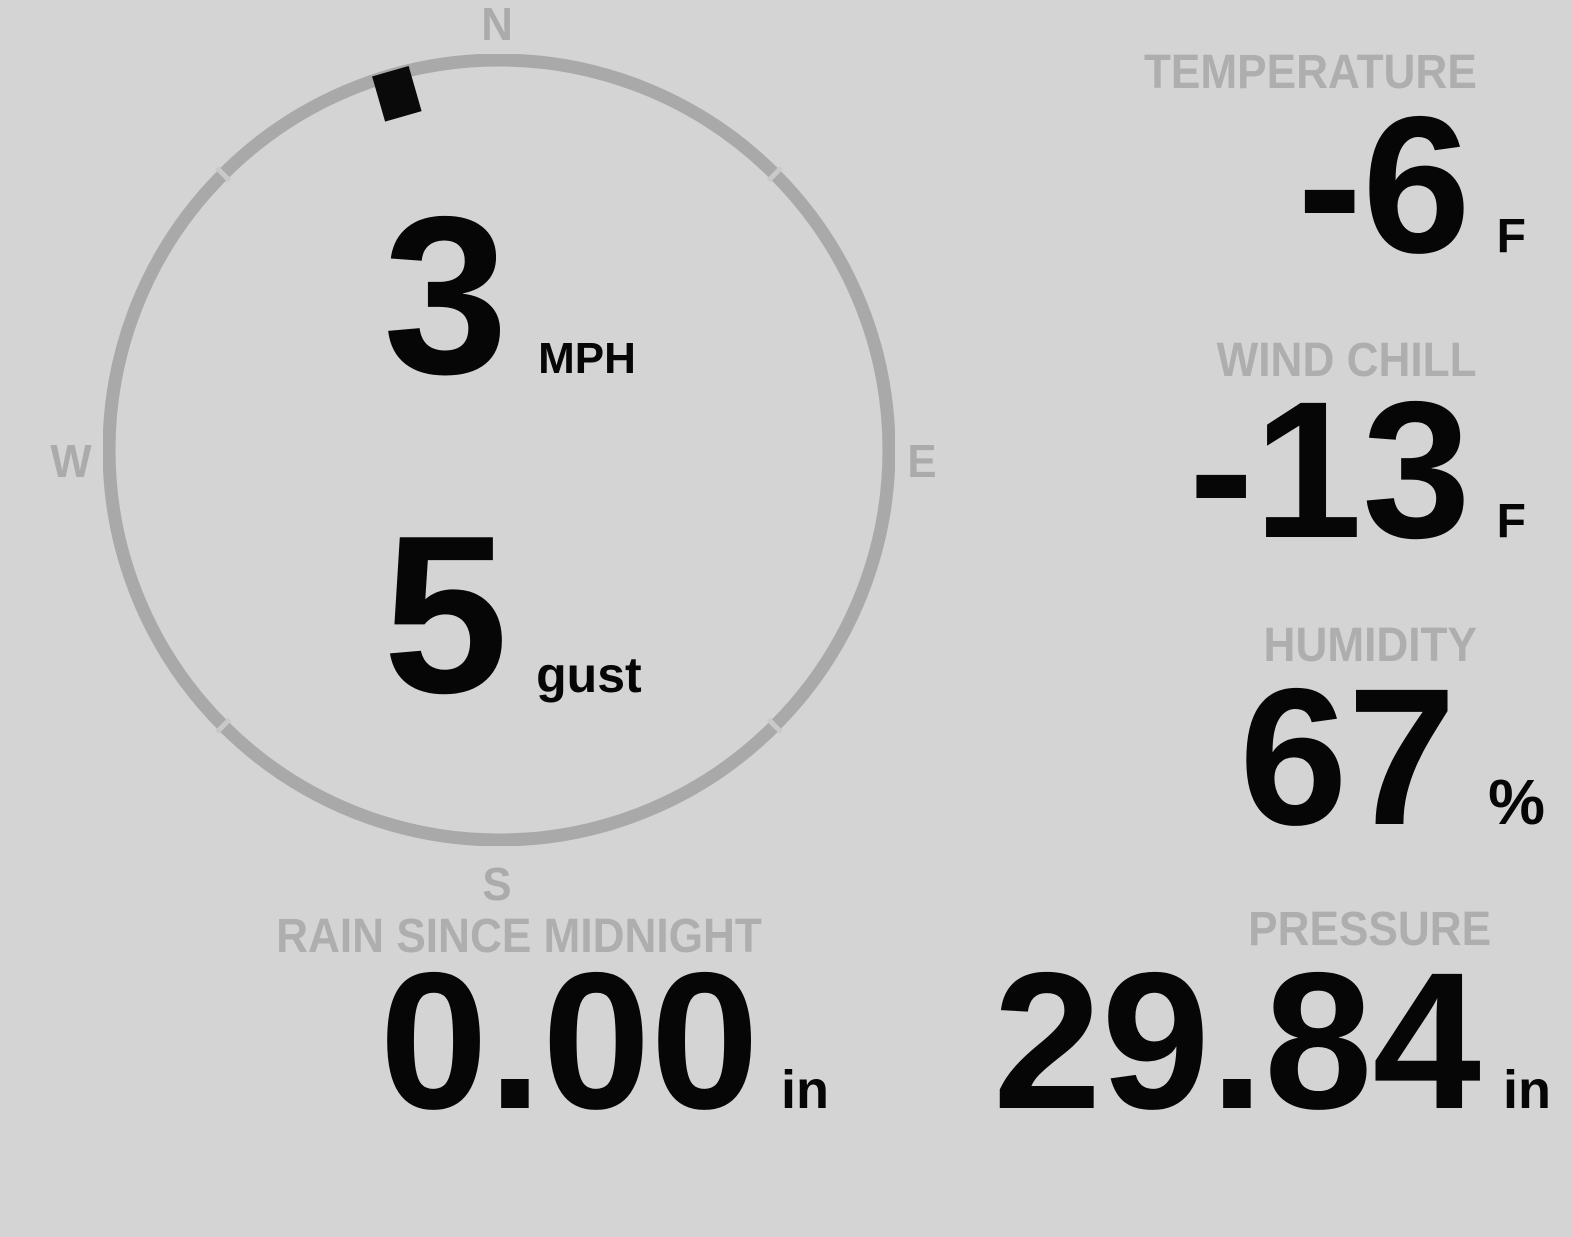 This screenshot has height=1237, width=1571. I want to click on temperature-value-row: -6 F, so click(1411, 185).